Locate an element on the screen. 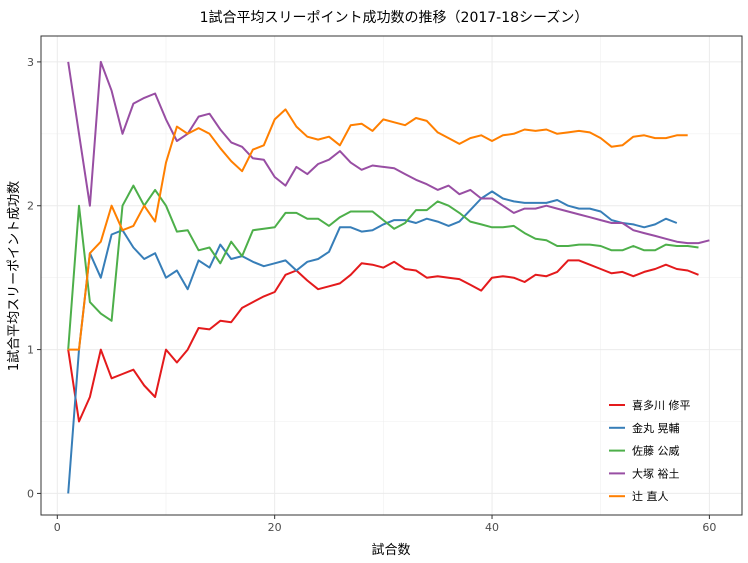 Image resolution: width=748 pixels, height=563 pixels. x-tick-label: 20 is located at coordinates (275, 527).